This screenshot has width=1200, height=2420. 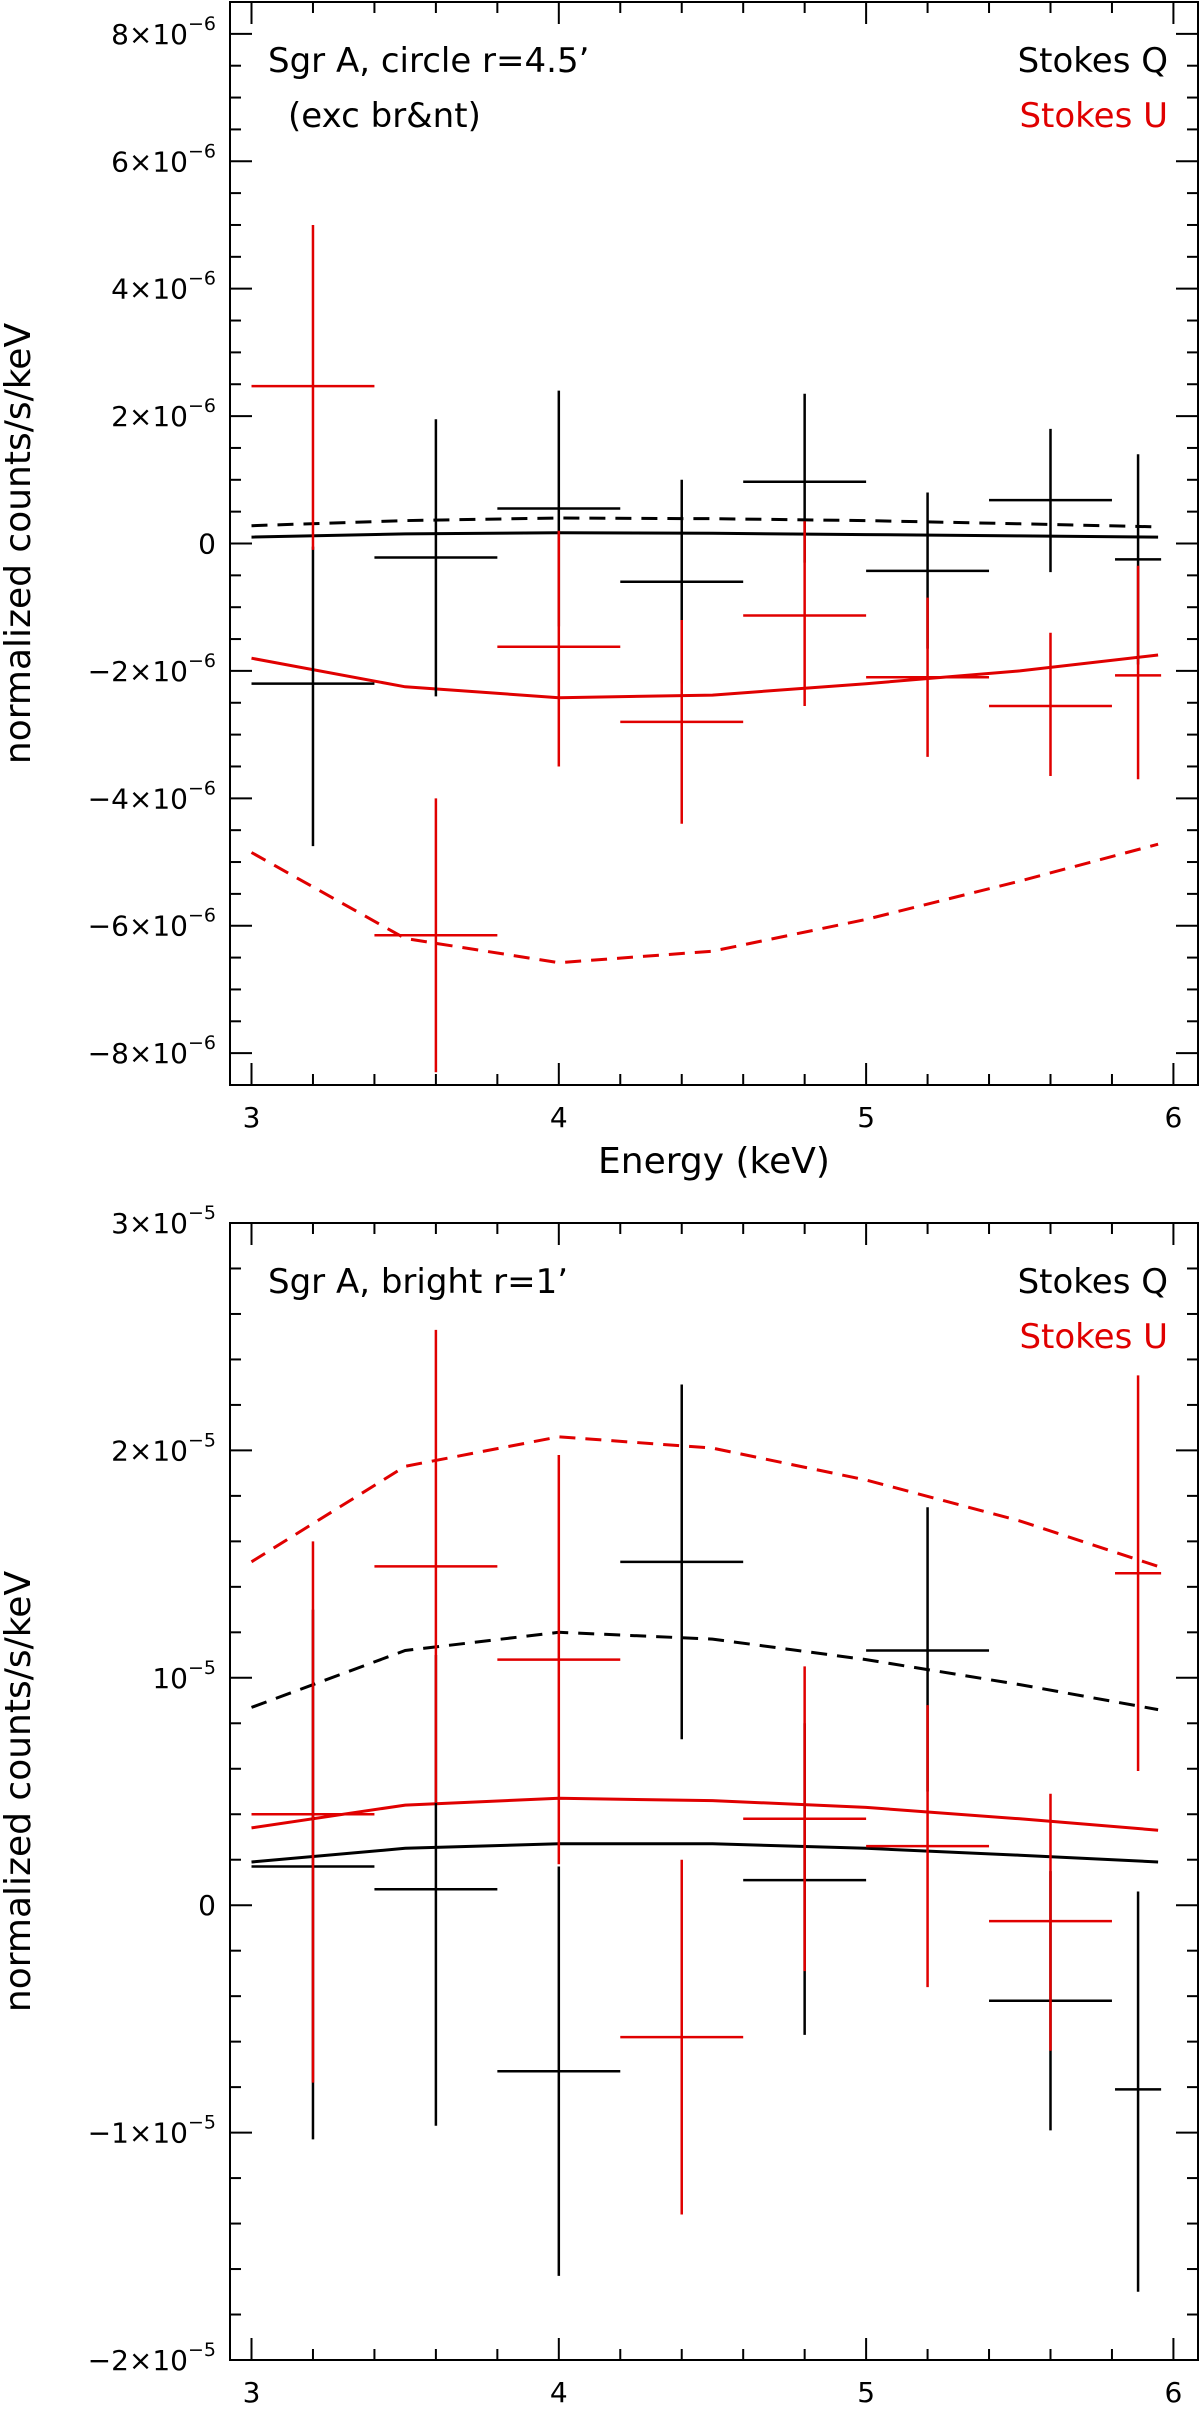 What do you see at coordinates (149, 1223) in the screenshot?
I see `y-tick-mantissa: 3×10` at bounding box center [149, 1223].